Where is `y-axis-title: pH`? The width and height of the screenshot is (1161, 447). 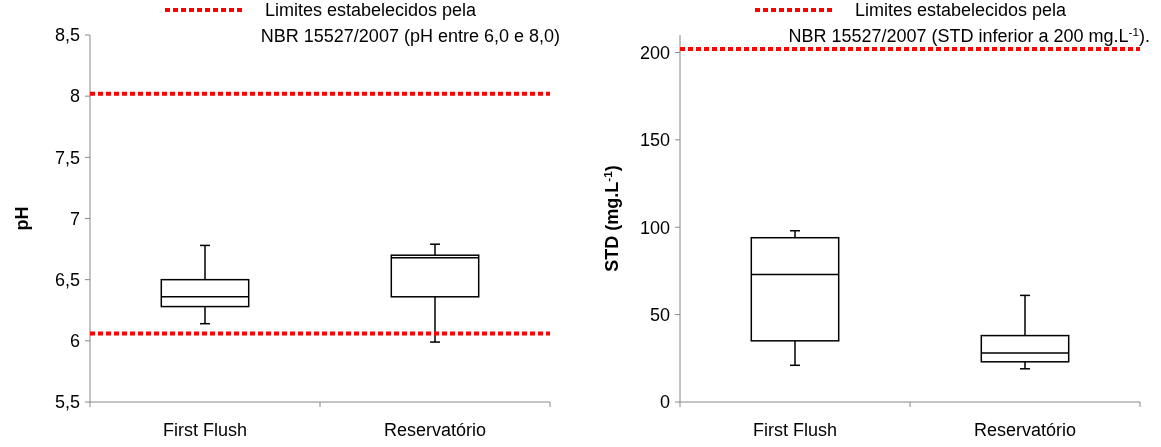 y-axis-title: pH is located at coordinates (22, 218).